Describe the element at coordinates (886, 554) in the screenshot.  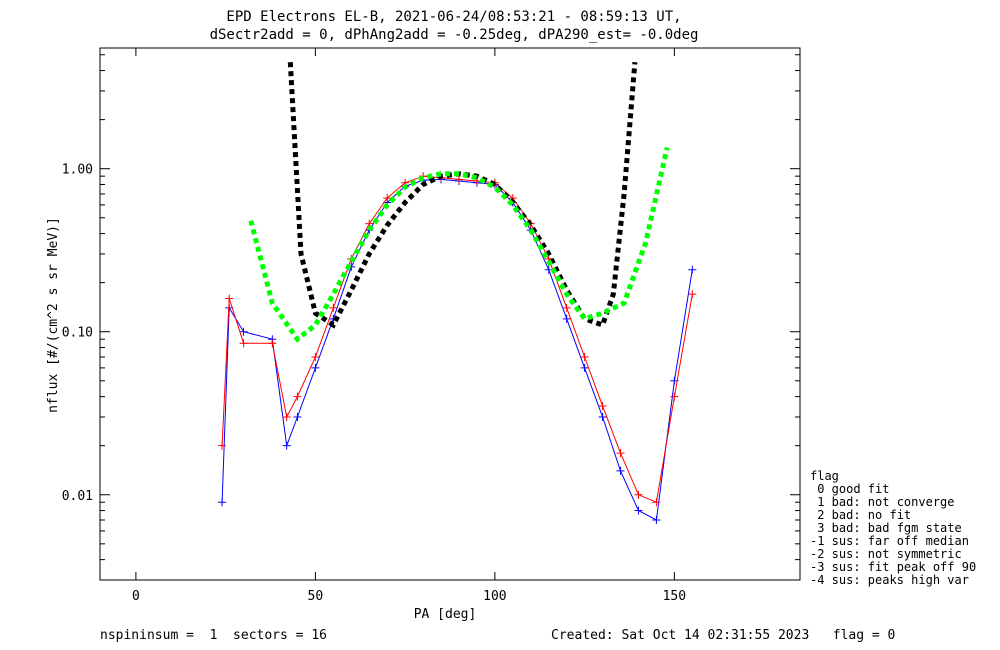
I see `legend-item: -2 sus: not symmetric` at that location.